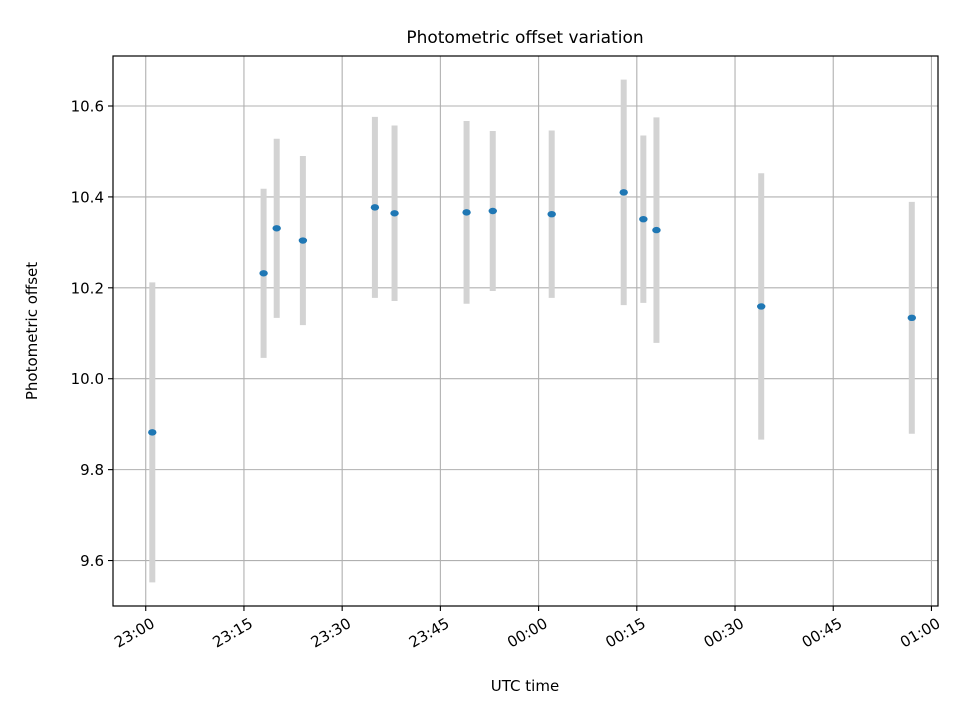  I want to click on y-tick-label: 10.0, so click(87, 379).